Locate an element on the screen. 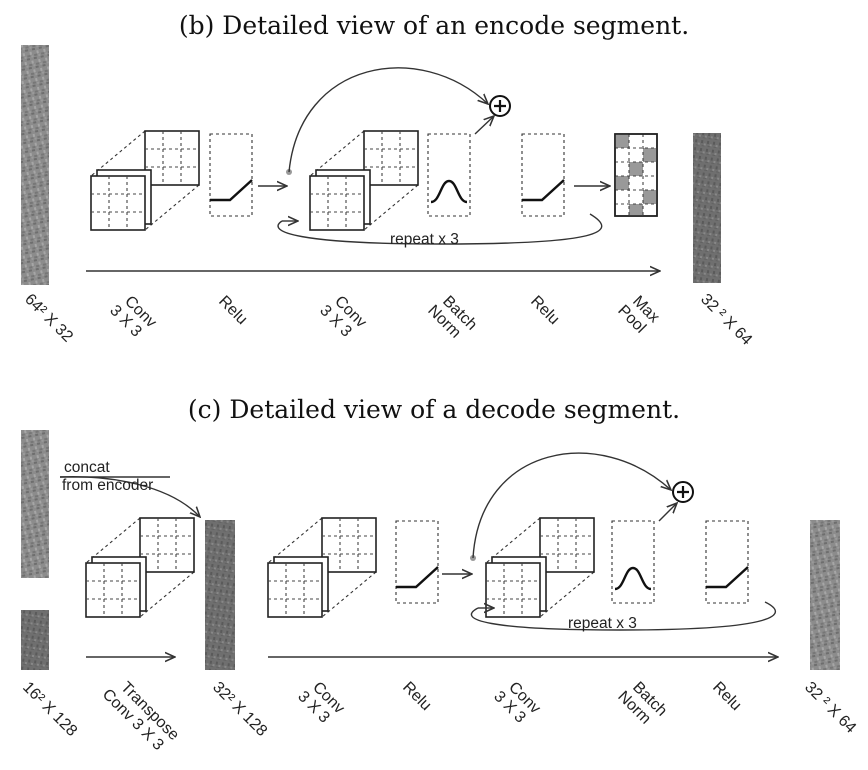 This screenshot has width=868, height=770. input-size-label: 16² X 128 is located at coordinates (49, 709).